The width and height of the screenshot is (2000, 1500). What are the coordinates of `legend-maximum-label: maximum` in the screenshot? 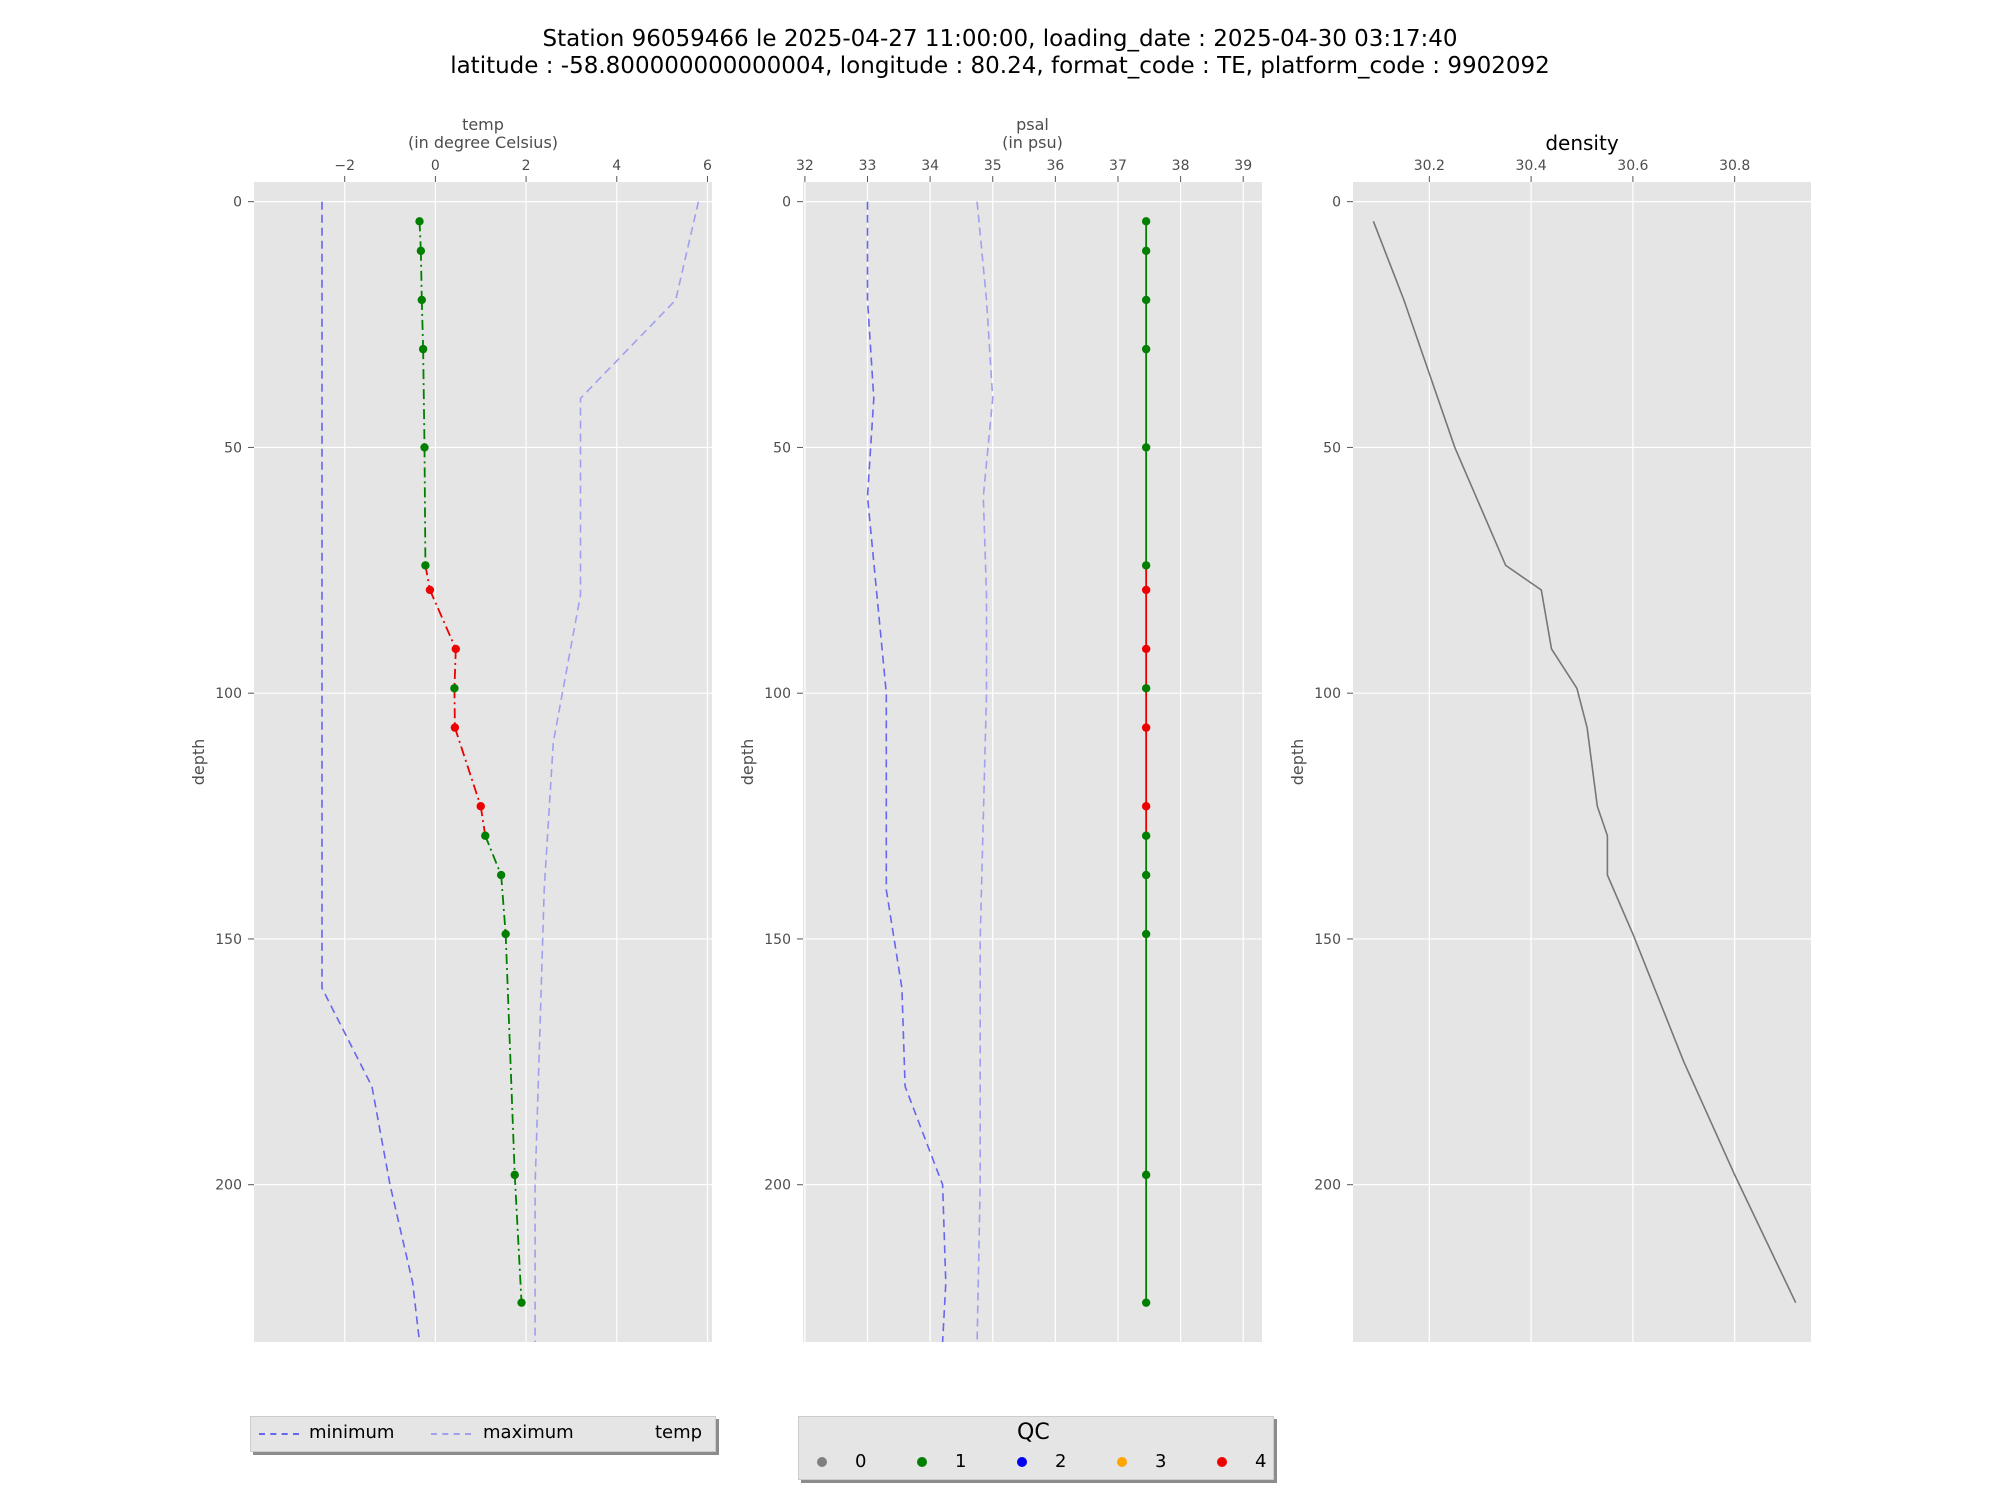 It's located at (528, 1432).